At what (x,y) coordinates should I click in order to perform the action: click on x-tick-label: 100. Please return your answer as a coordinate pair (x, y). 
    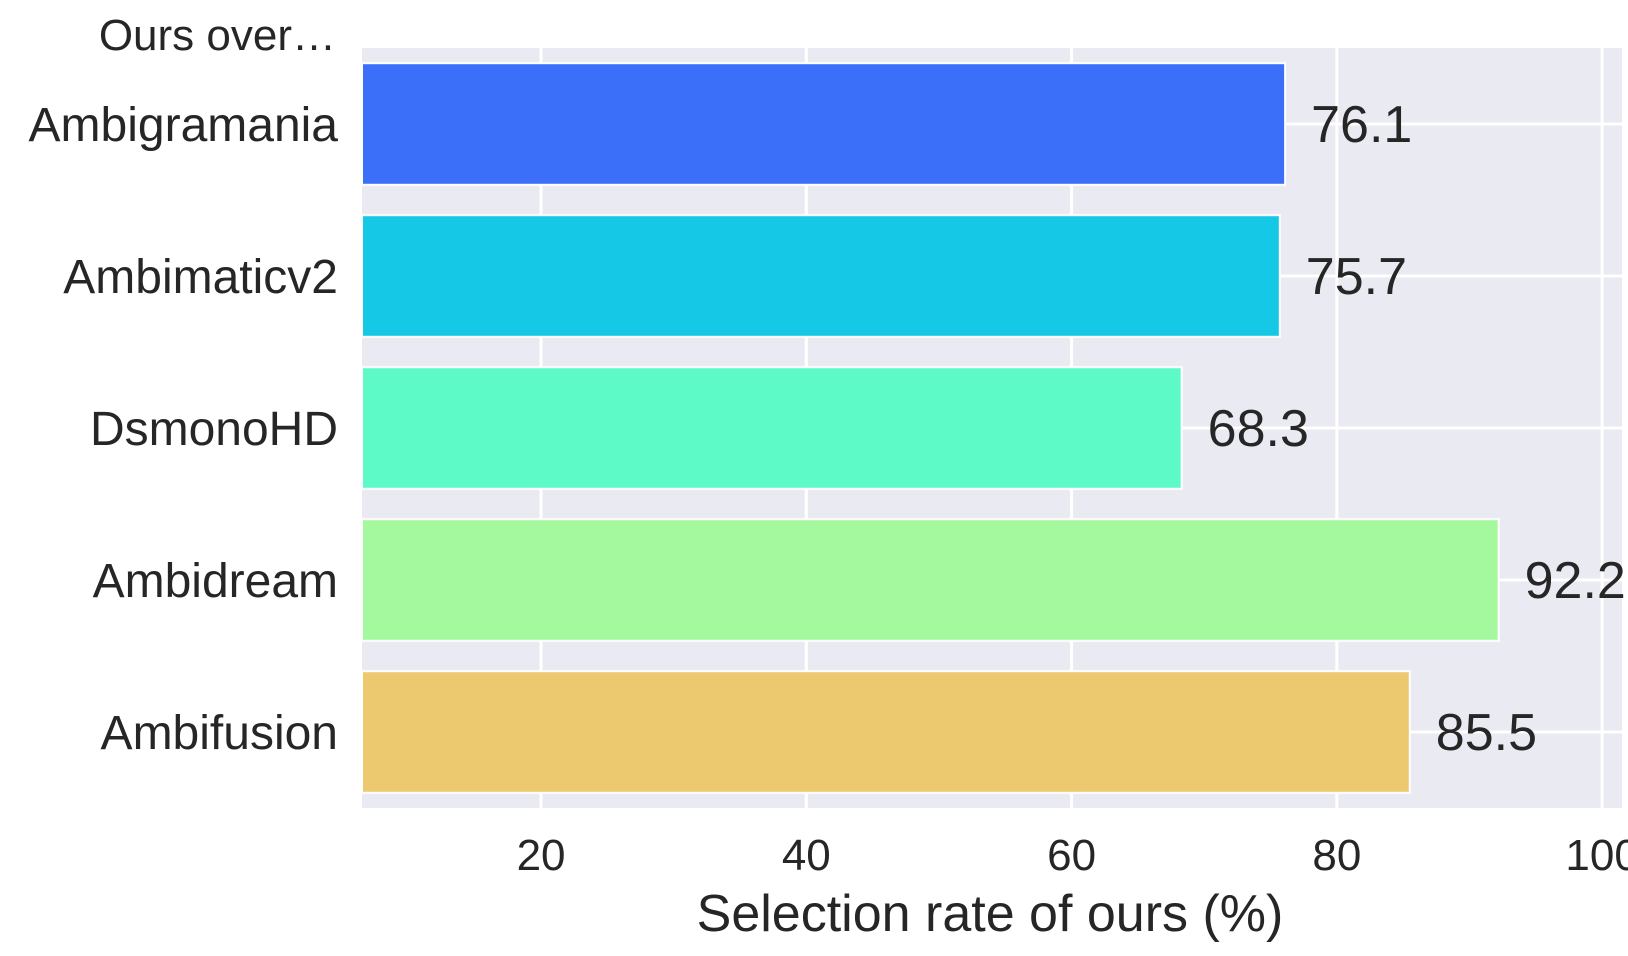
    Looking at the image, I should click on (1596, 855).